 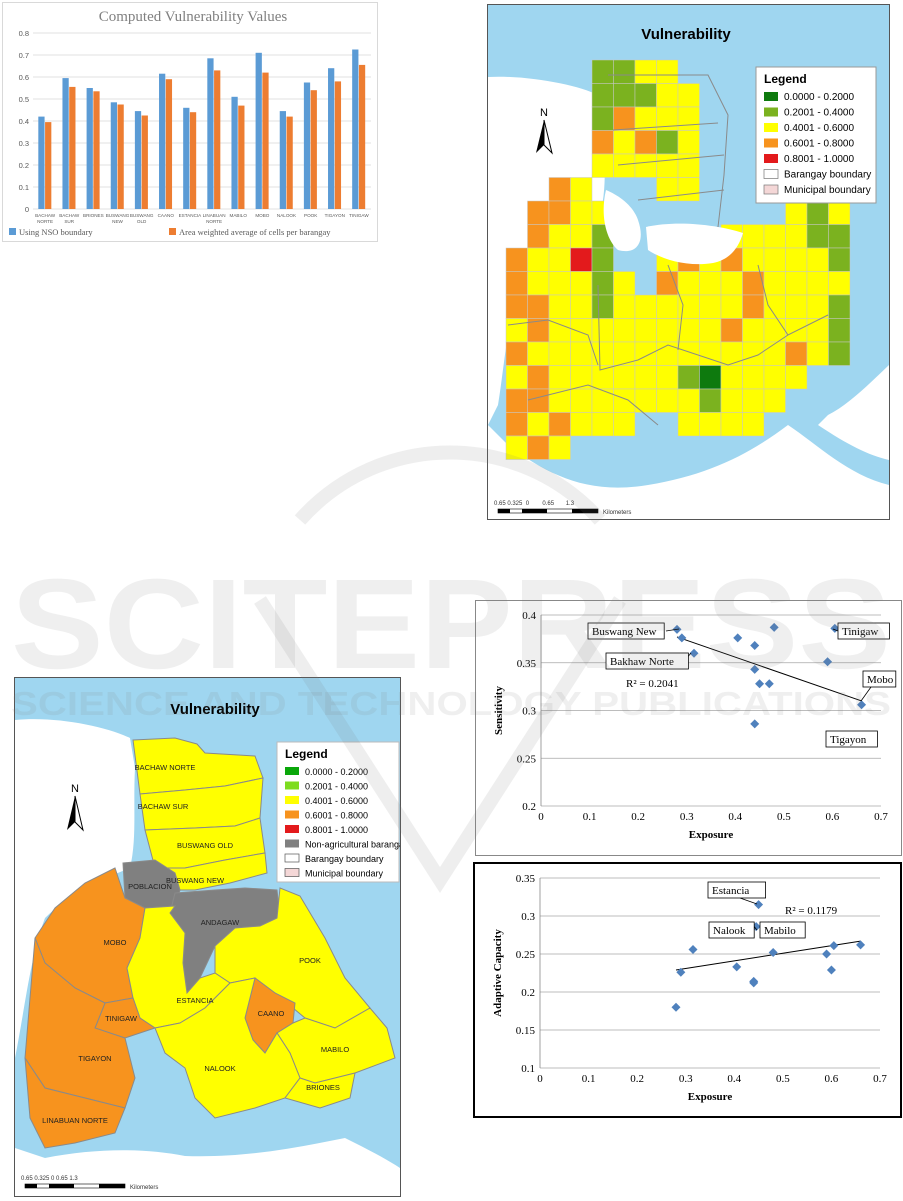 I want to click on scatter-x-axis-label: Exposure, so click(x=710, y=1097).